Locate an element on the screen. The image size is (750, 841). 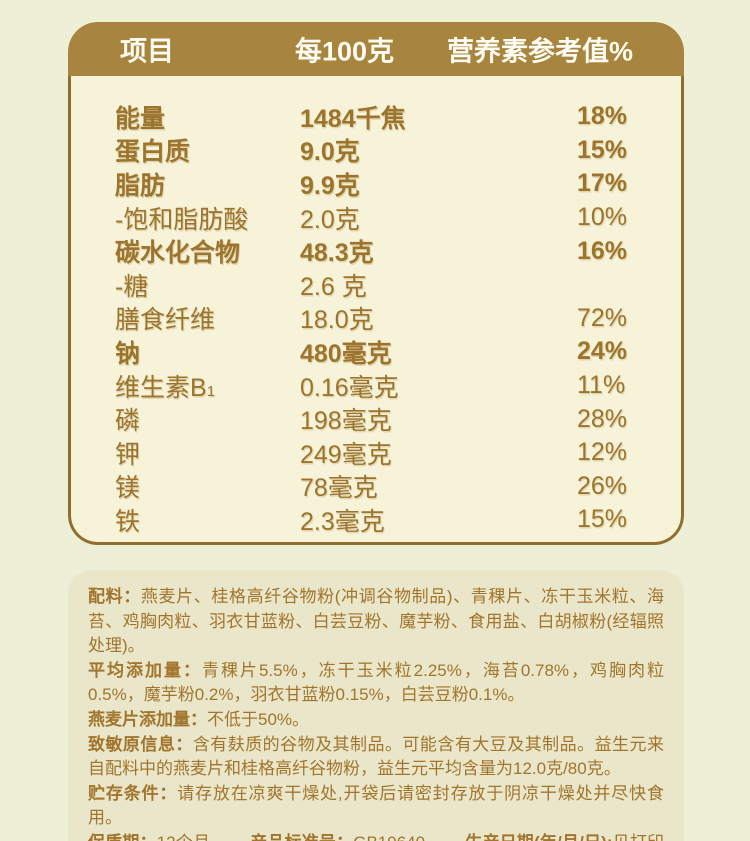
info-label: 配料： is located at coordinates (114, 596).